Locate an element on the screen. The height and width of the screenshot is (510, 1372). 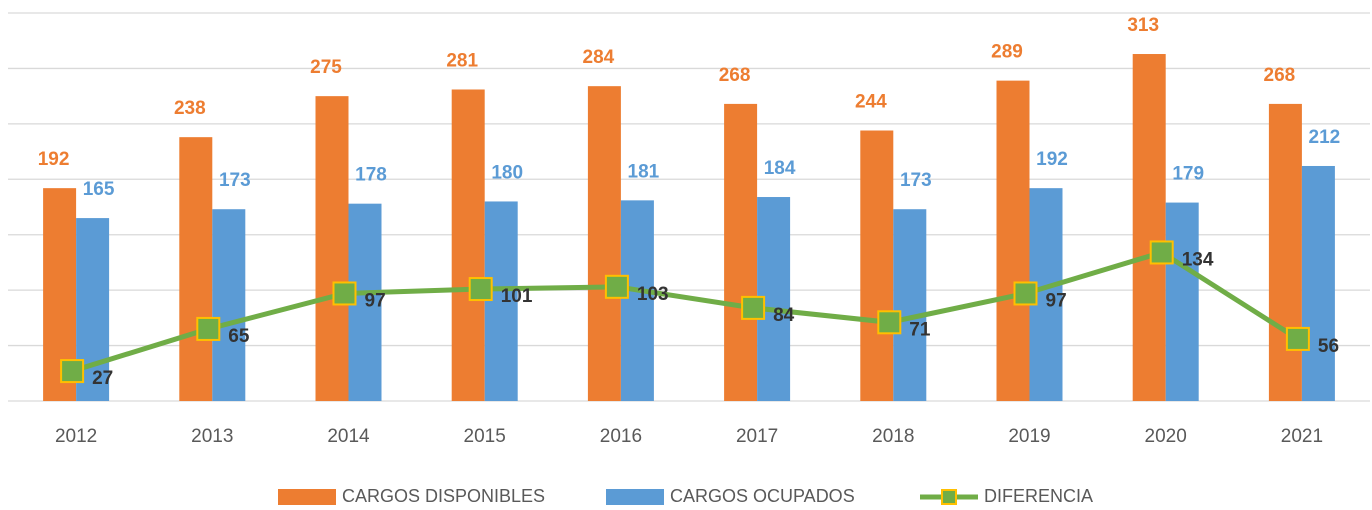
data-label: 281 is located at coordinates (462, 61).